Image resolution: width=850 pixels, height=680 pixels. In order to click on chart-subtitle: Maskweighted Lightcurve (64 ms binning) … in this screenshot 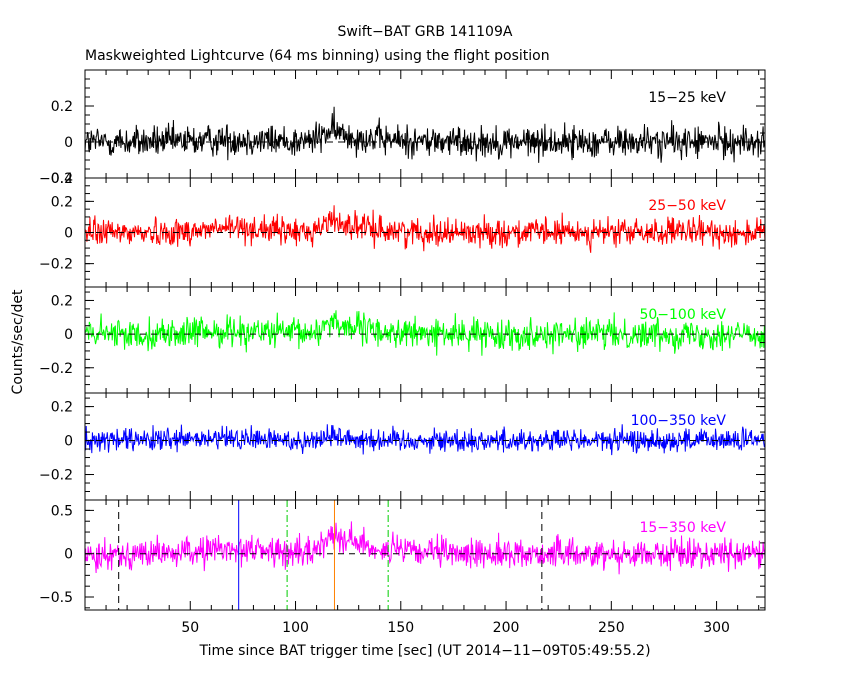, I will do `click(317, 56)`.